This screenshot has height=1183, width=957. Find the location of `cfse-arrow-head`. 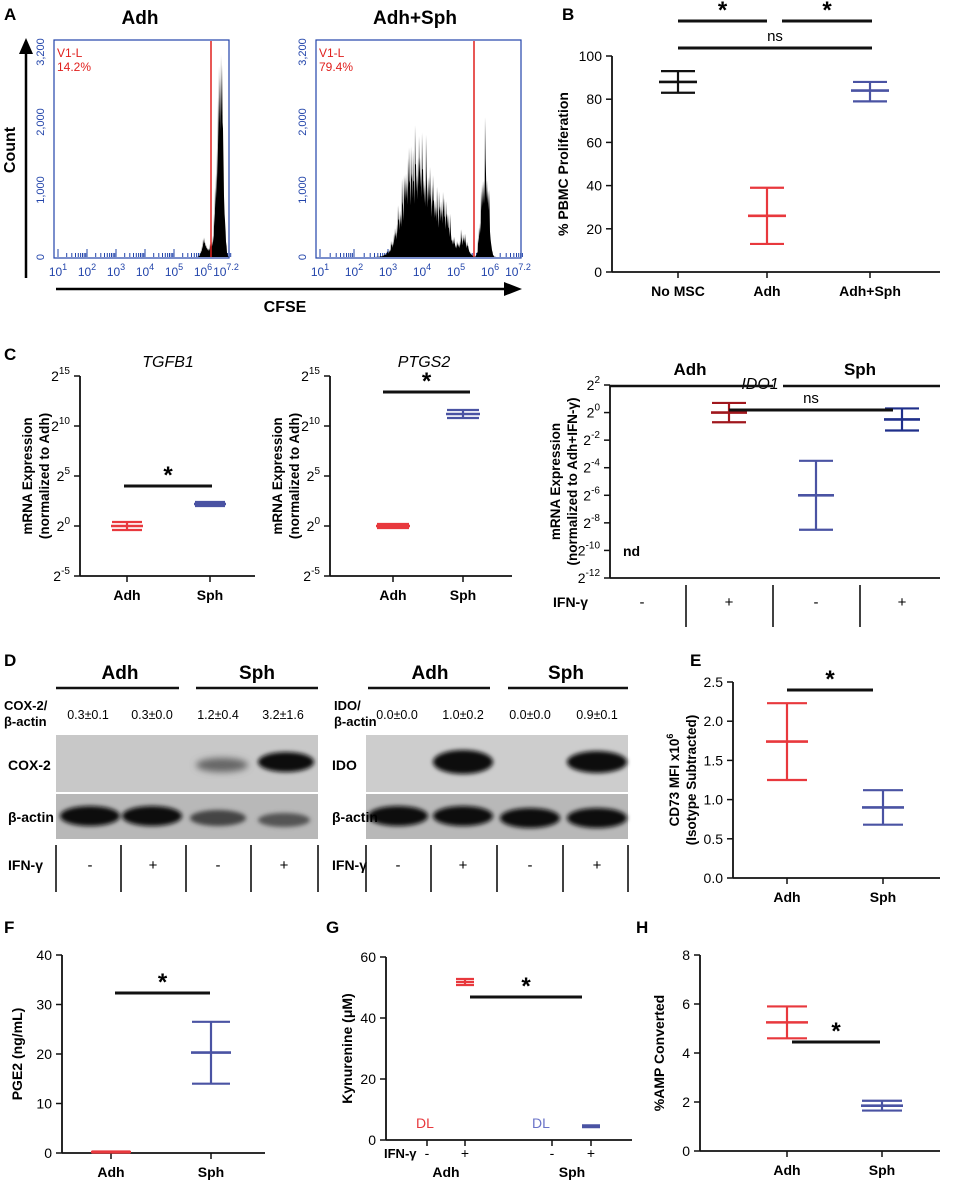

cfse-arrow-head is located at coordinates (513, 289).